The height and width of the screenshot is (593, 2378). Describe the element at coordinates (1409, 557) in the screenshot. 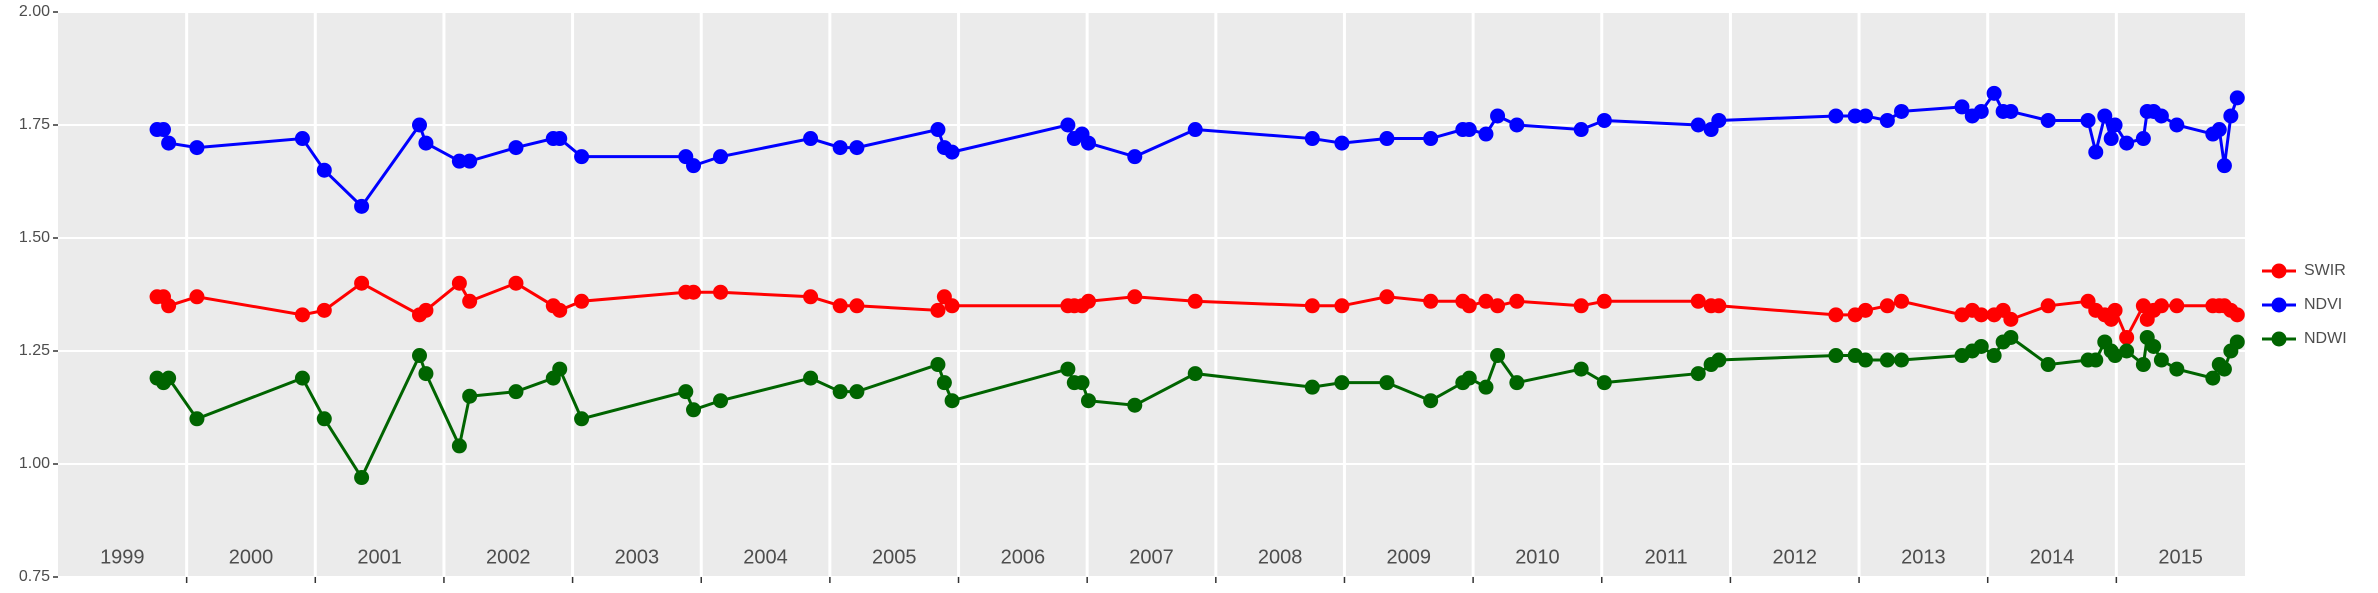

I see `year-label: 2009` at that location.